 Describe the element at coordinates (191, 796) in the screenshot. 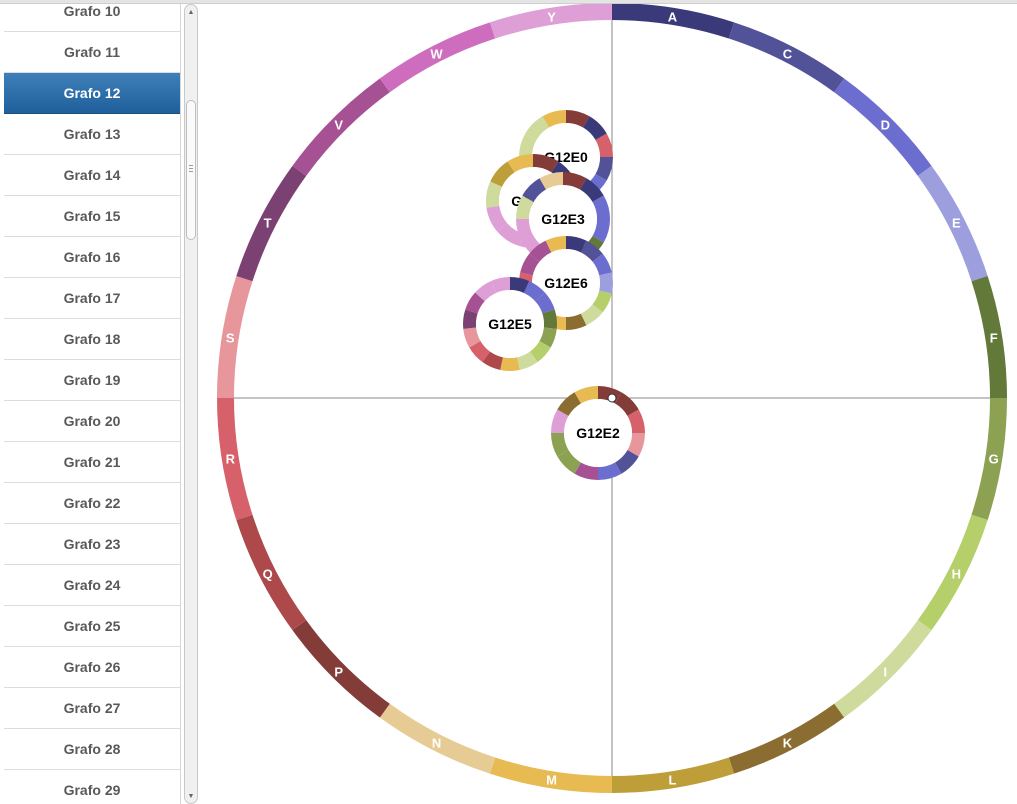

I see `scroll-down-icon: ▼` at that location.